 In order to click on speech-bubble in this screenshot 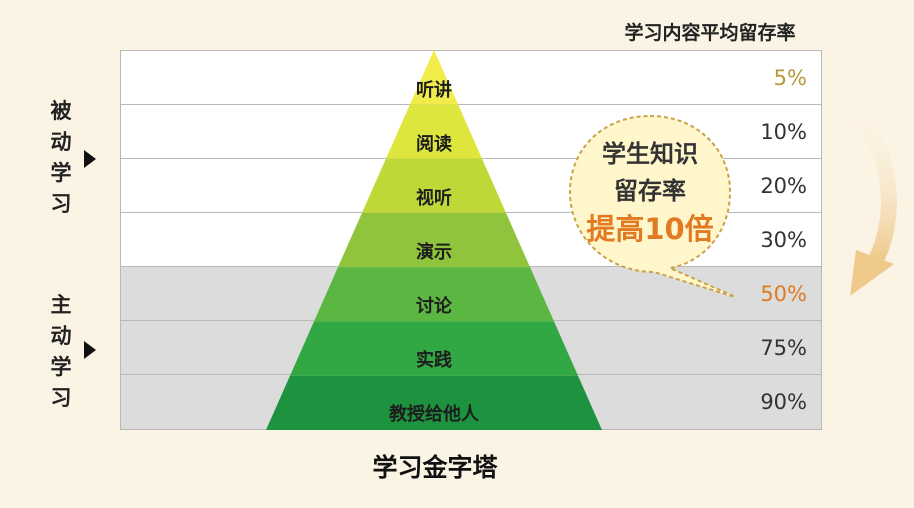, I will do `click(651, 206)`.